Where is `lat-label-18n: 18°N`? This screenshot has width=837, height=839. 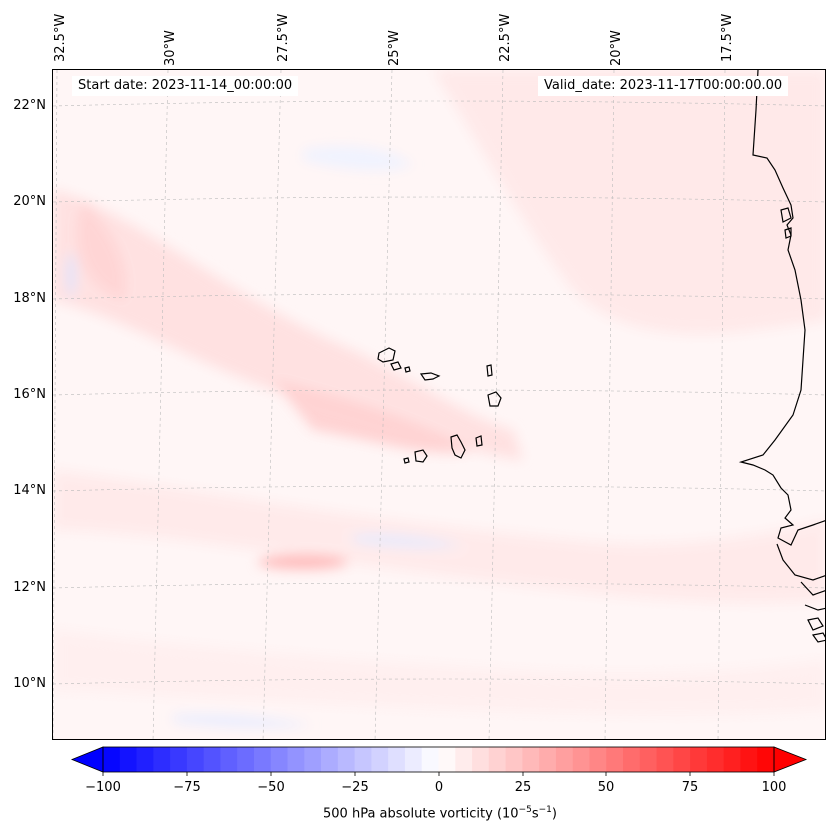 lat-label-18n: 18°N is located at coordinates (29, 298).